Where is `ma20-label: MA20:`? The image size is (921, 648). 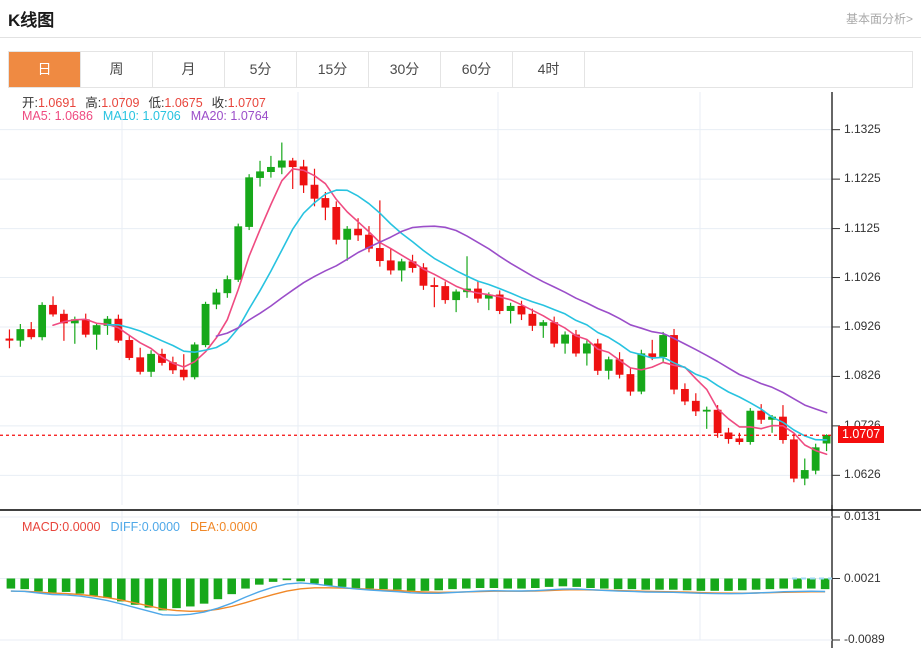
ma20-label: MA20: is located at coordinates (208, 116).